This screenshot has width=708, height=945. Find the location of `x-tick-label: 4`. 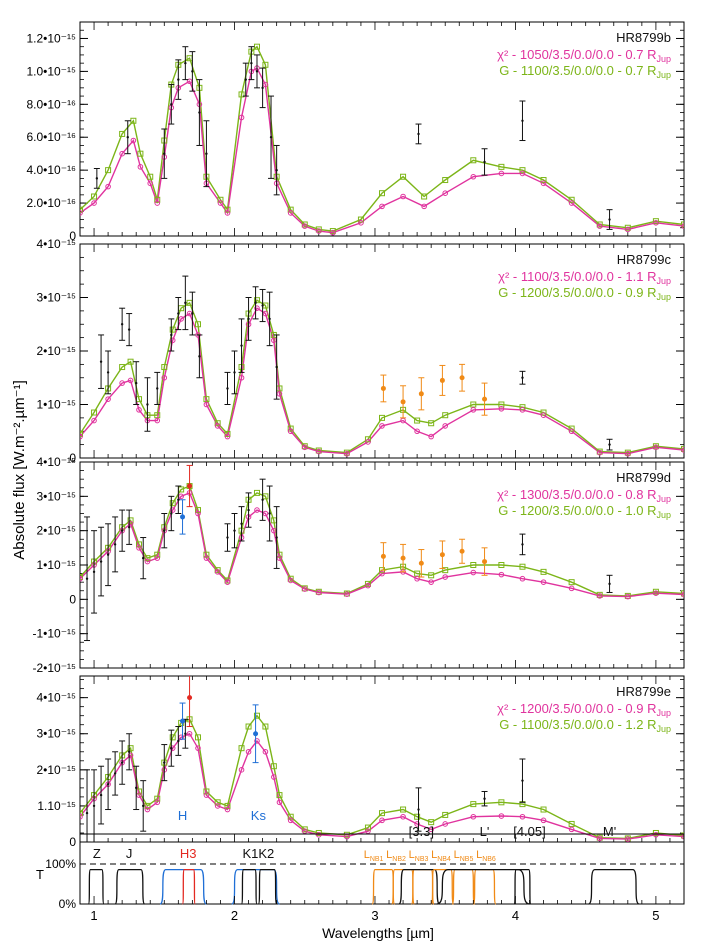

x-tick-label: 4 is located at coordinates (515, 915).